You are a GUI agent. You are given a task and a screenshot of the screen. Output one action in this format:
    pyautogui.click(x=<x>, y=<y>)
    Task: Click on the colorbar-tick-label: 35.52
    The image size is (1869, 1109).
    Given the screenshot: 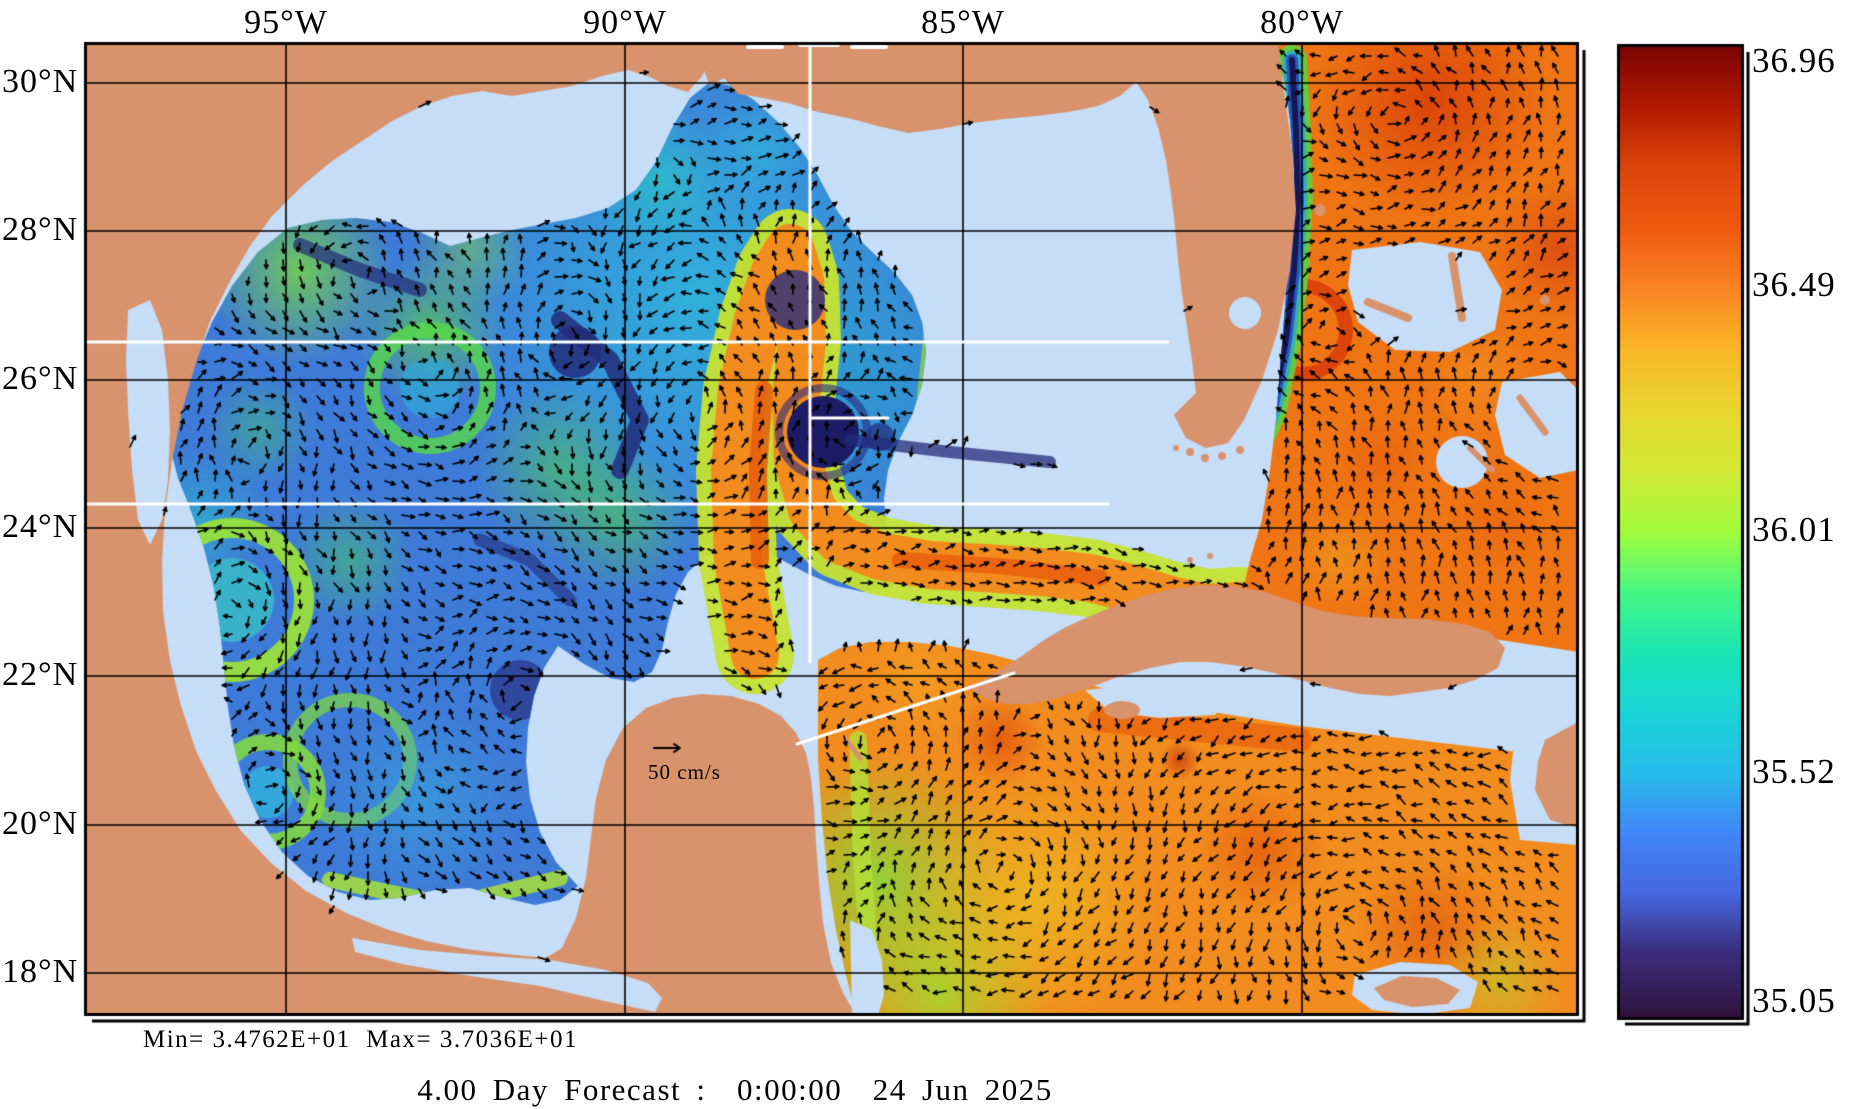 What is the action you would take?
    pyautogui.click(x=1794, y=771)
    